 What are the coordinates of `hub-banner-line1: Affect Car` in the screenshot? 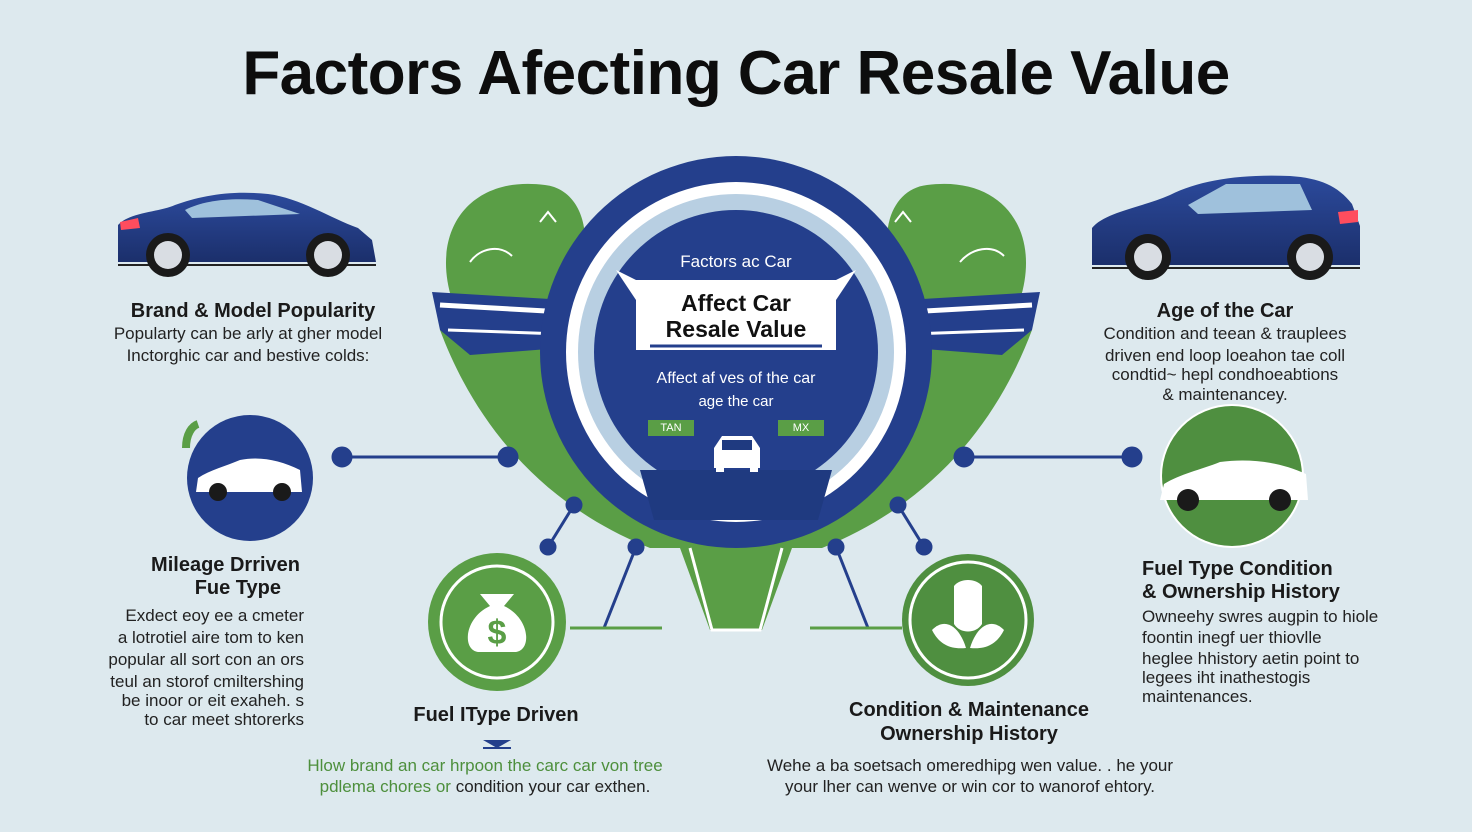 It's located at (736, 303).